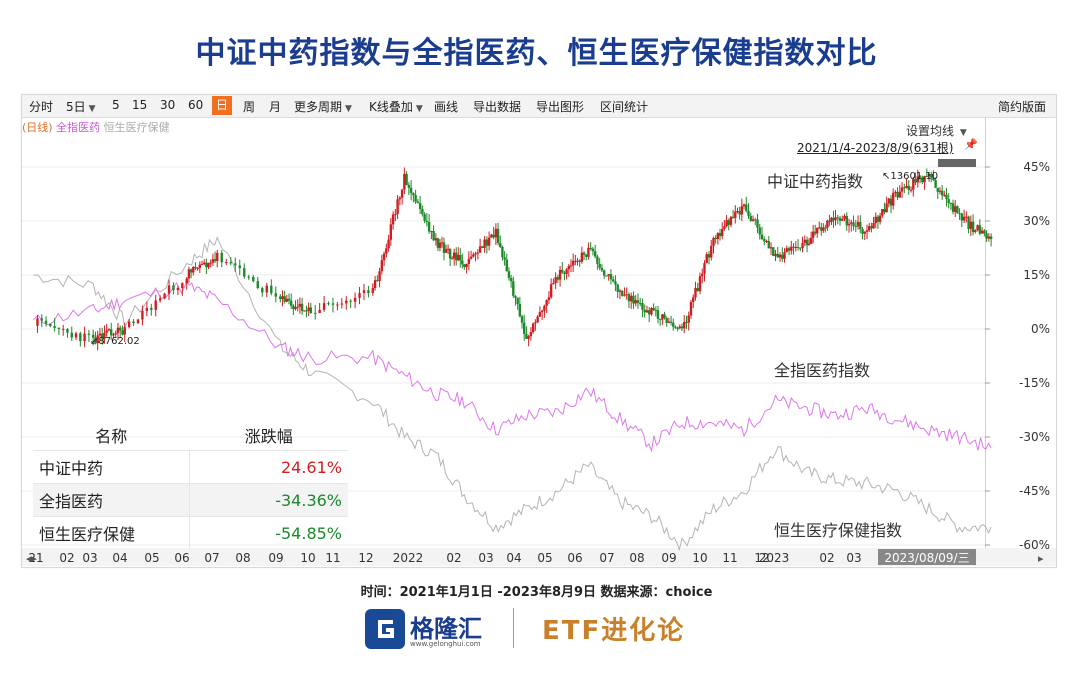  Describe the element at coordinates (323, 107) in the screenshot. I see `tb-more-periods: 更多周期 ▼` at that location.